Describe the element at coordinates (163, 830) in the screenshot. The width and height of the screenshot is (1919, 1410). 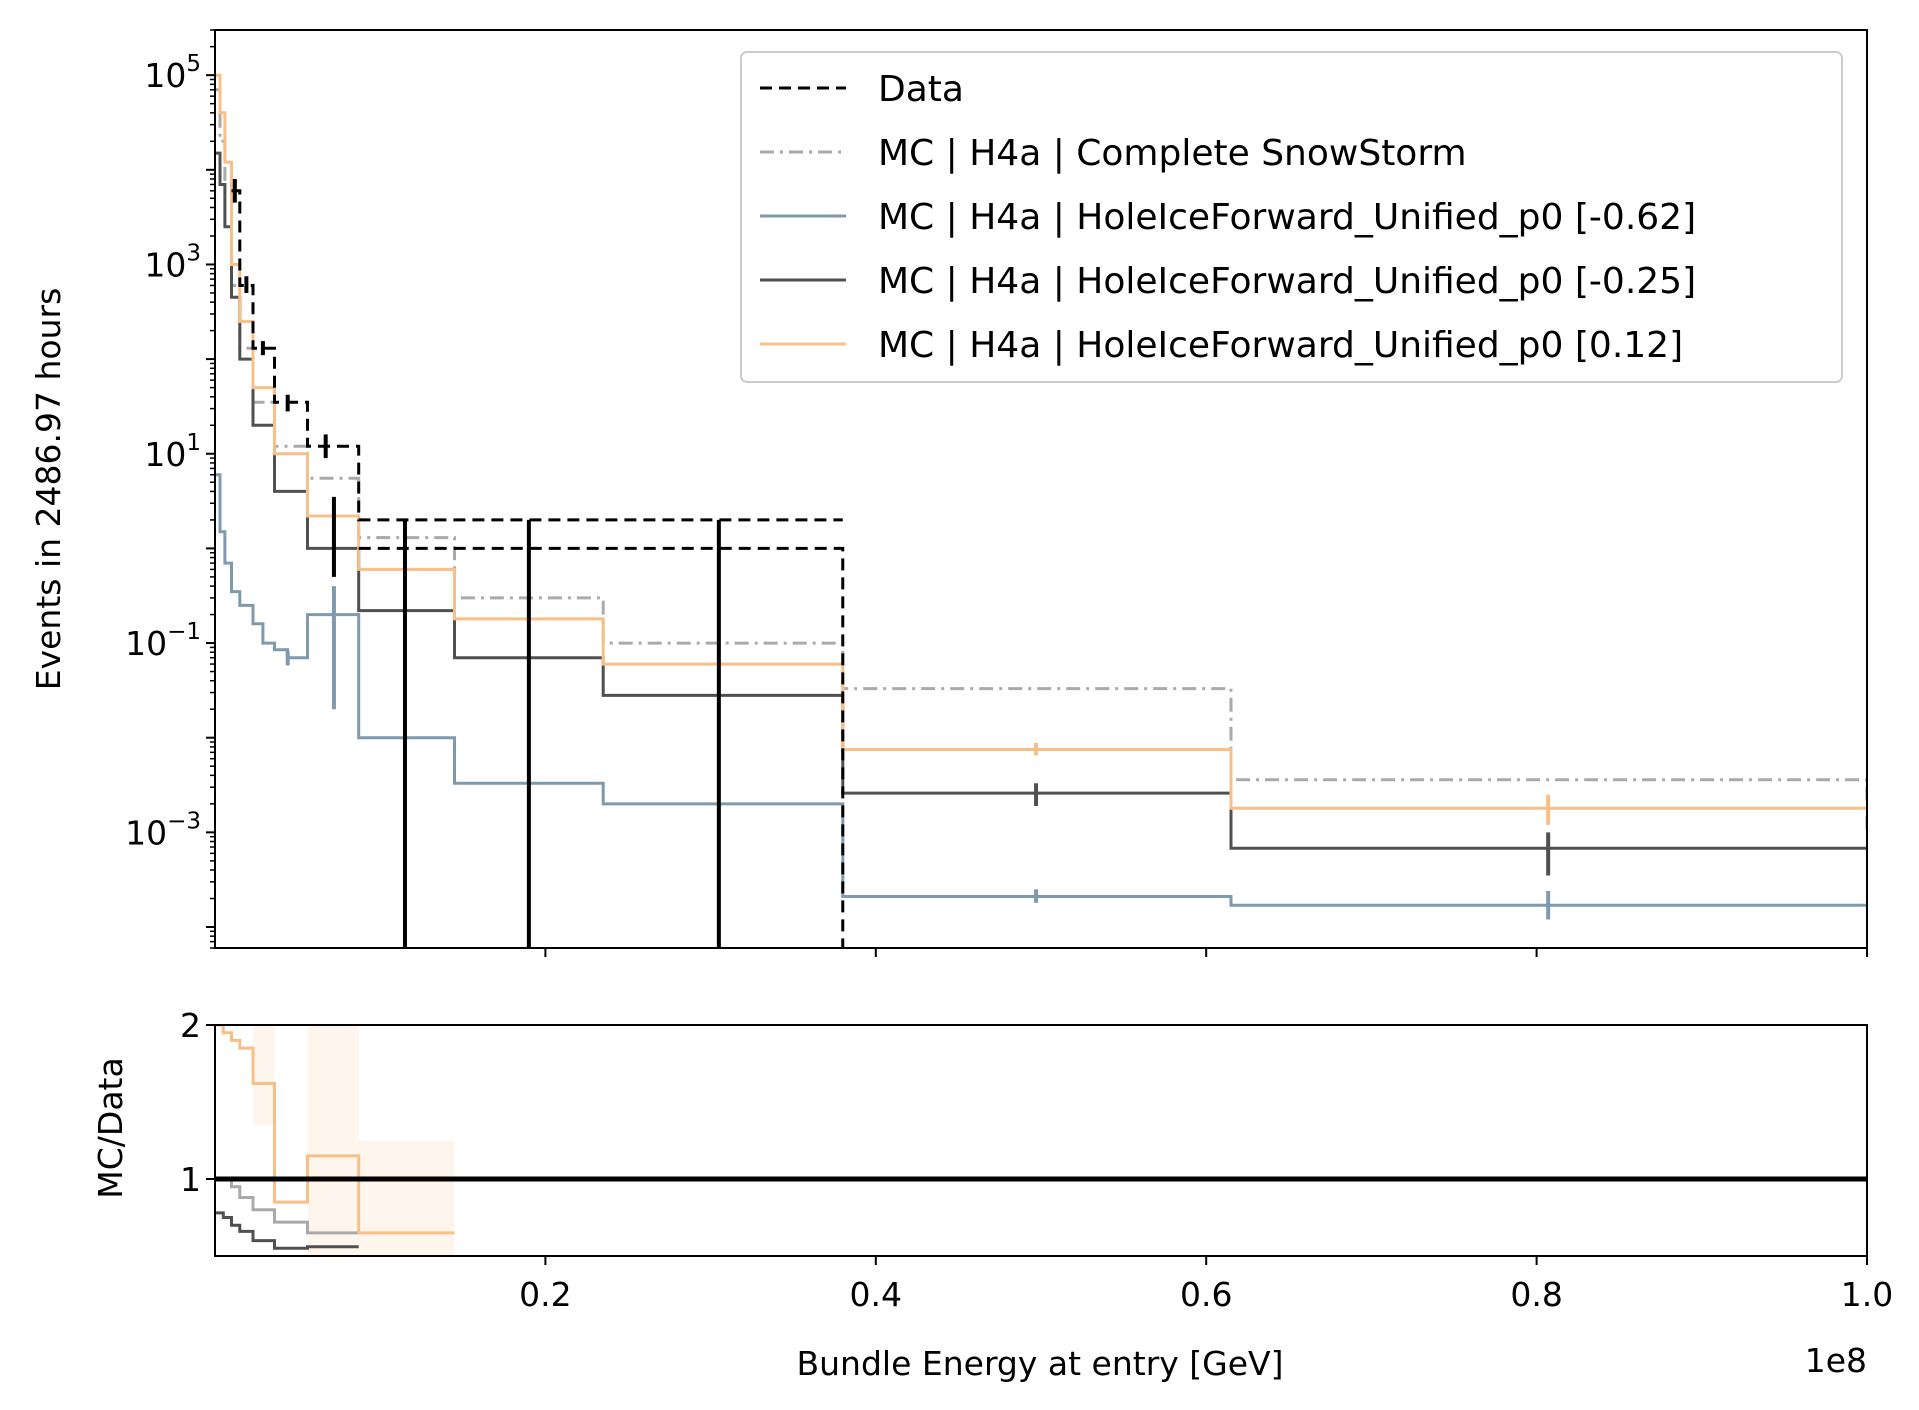
I see `main-y-tick-label-4: 10⁻³` at that location.